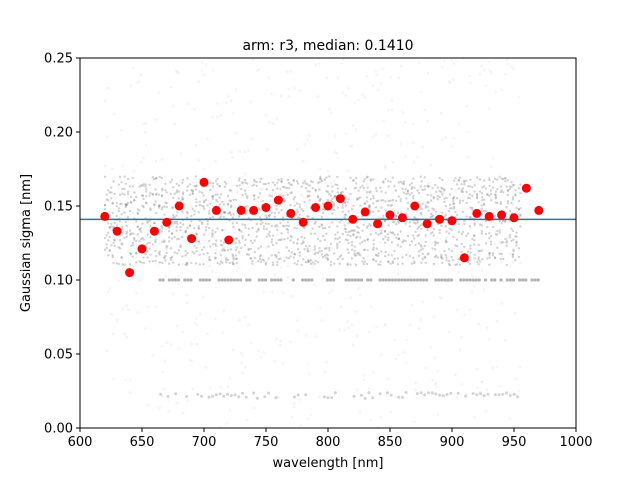  Describe the element at coordinates (117, 231) in the screenshot. I see `median-point` at that location.